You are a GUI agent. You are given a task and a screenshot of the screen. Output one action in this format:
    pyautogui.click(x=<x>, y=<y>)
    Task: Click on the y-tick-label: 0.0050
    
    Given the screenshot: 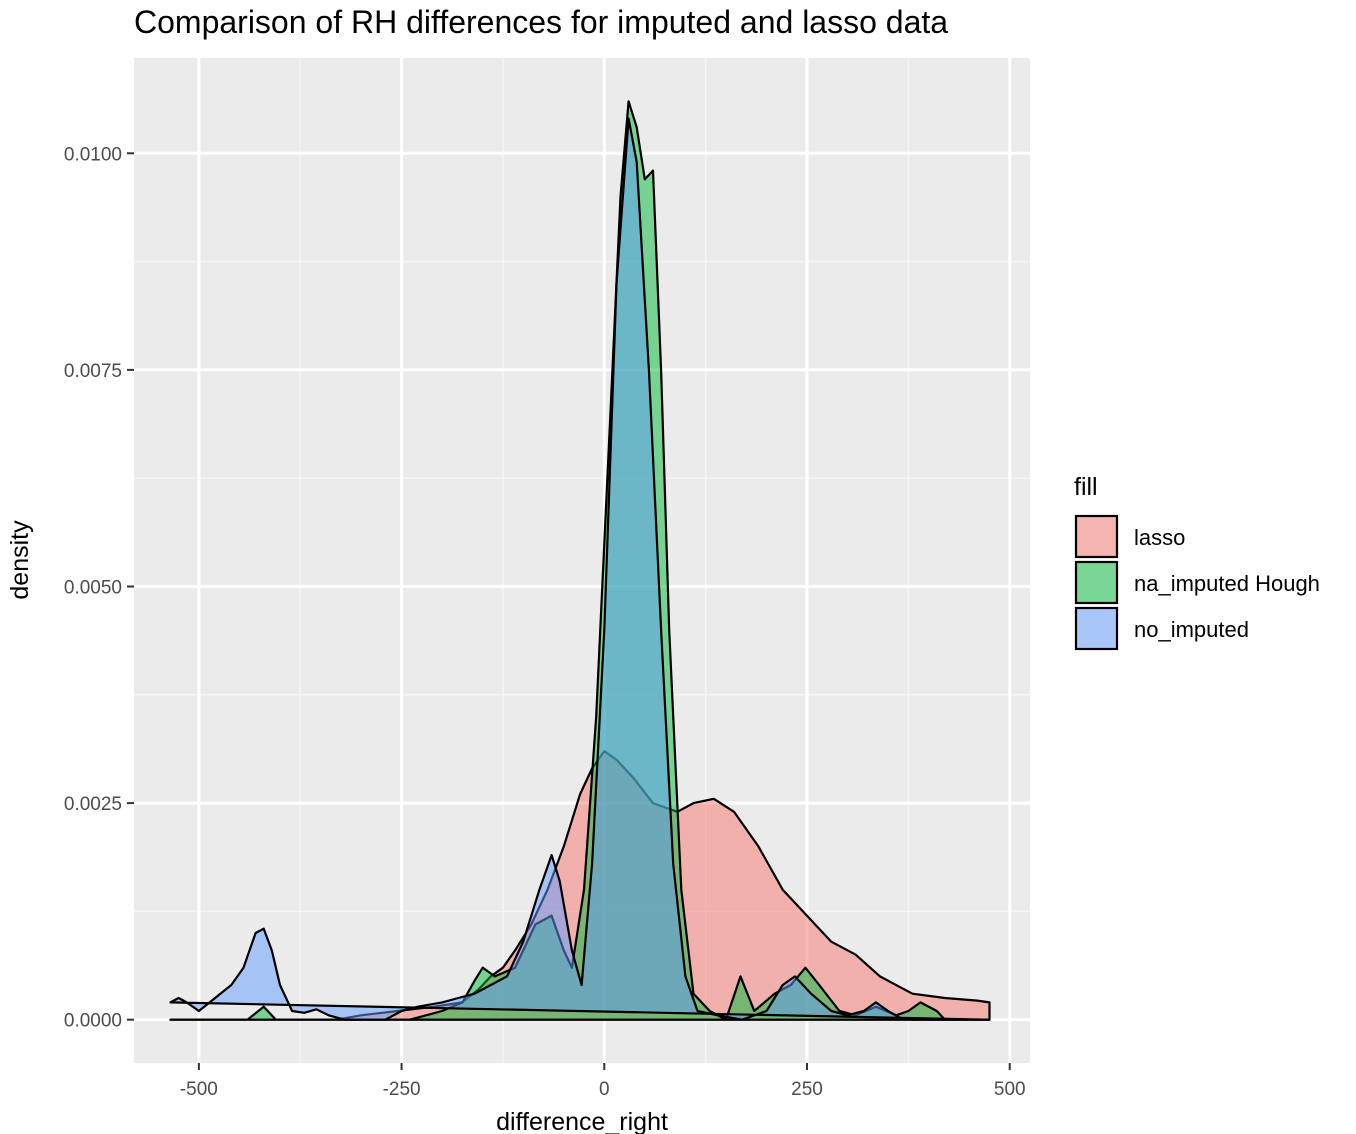 What is the action you would take?
    pyautogui.click(x=93, y=587)
    